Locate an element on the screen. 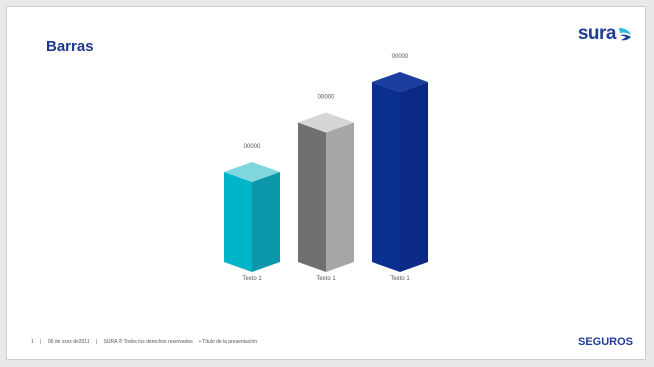  sura-logo: sura is located at coordinates (605, 34).